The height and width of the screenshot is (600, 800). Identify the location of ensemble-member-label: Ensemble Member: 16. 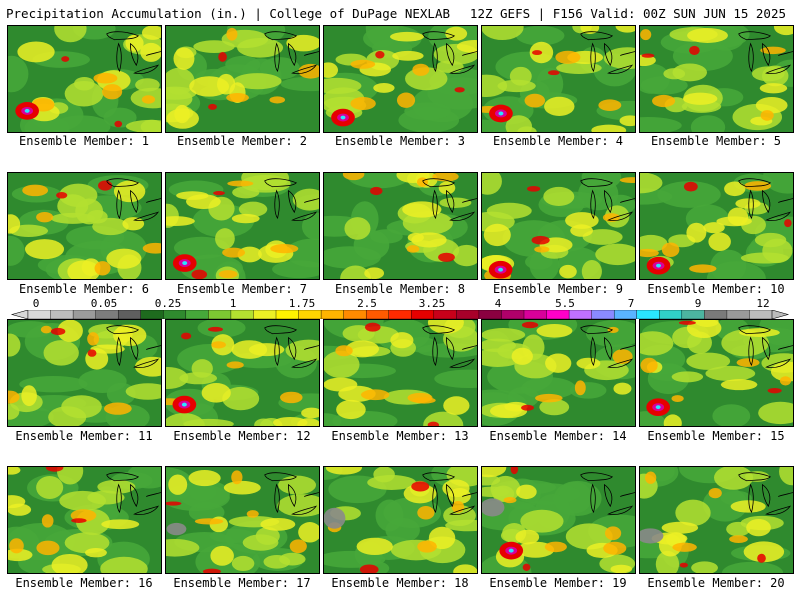
(84, 583).